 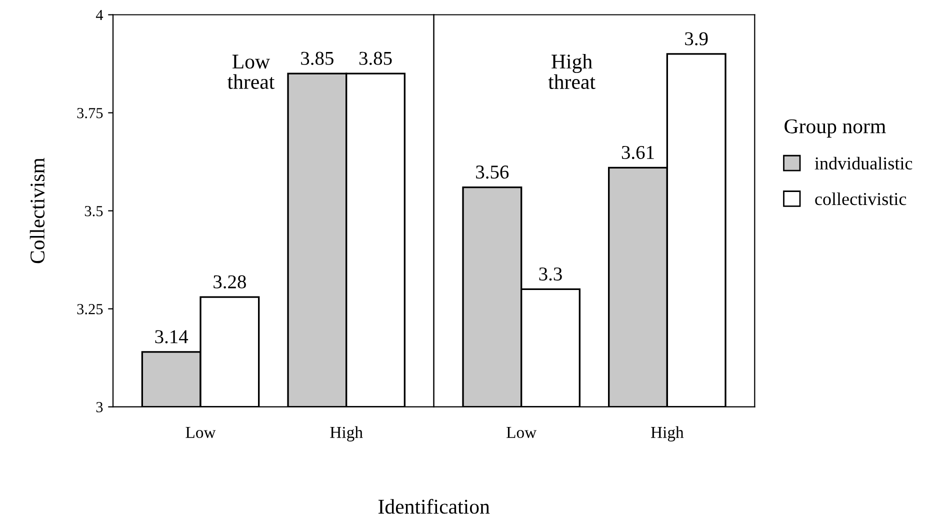 I want to click on data-label: 3.14, so click(x=171, y=337).